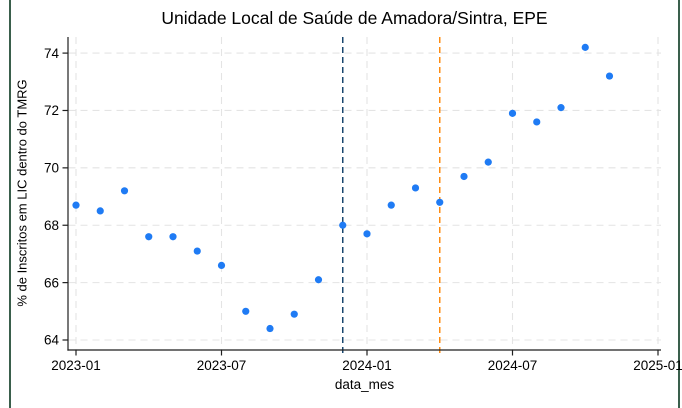 The image size is (682, 408). Describe the element at coordinates (52, 53) in the screenshot. I see `y-tick-label: 74` at that location.